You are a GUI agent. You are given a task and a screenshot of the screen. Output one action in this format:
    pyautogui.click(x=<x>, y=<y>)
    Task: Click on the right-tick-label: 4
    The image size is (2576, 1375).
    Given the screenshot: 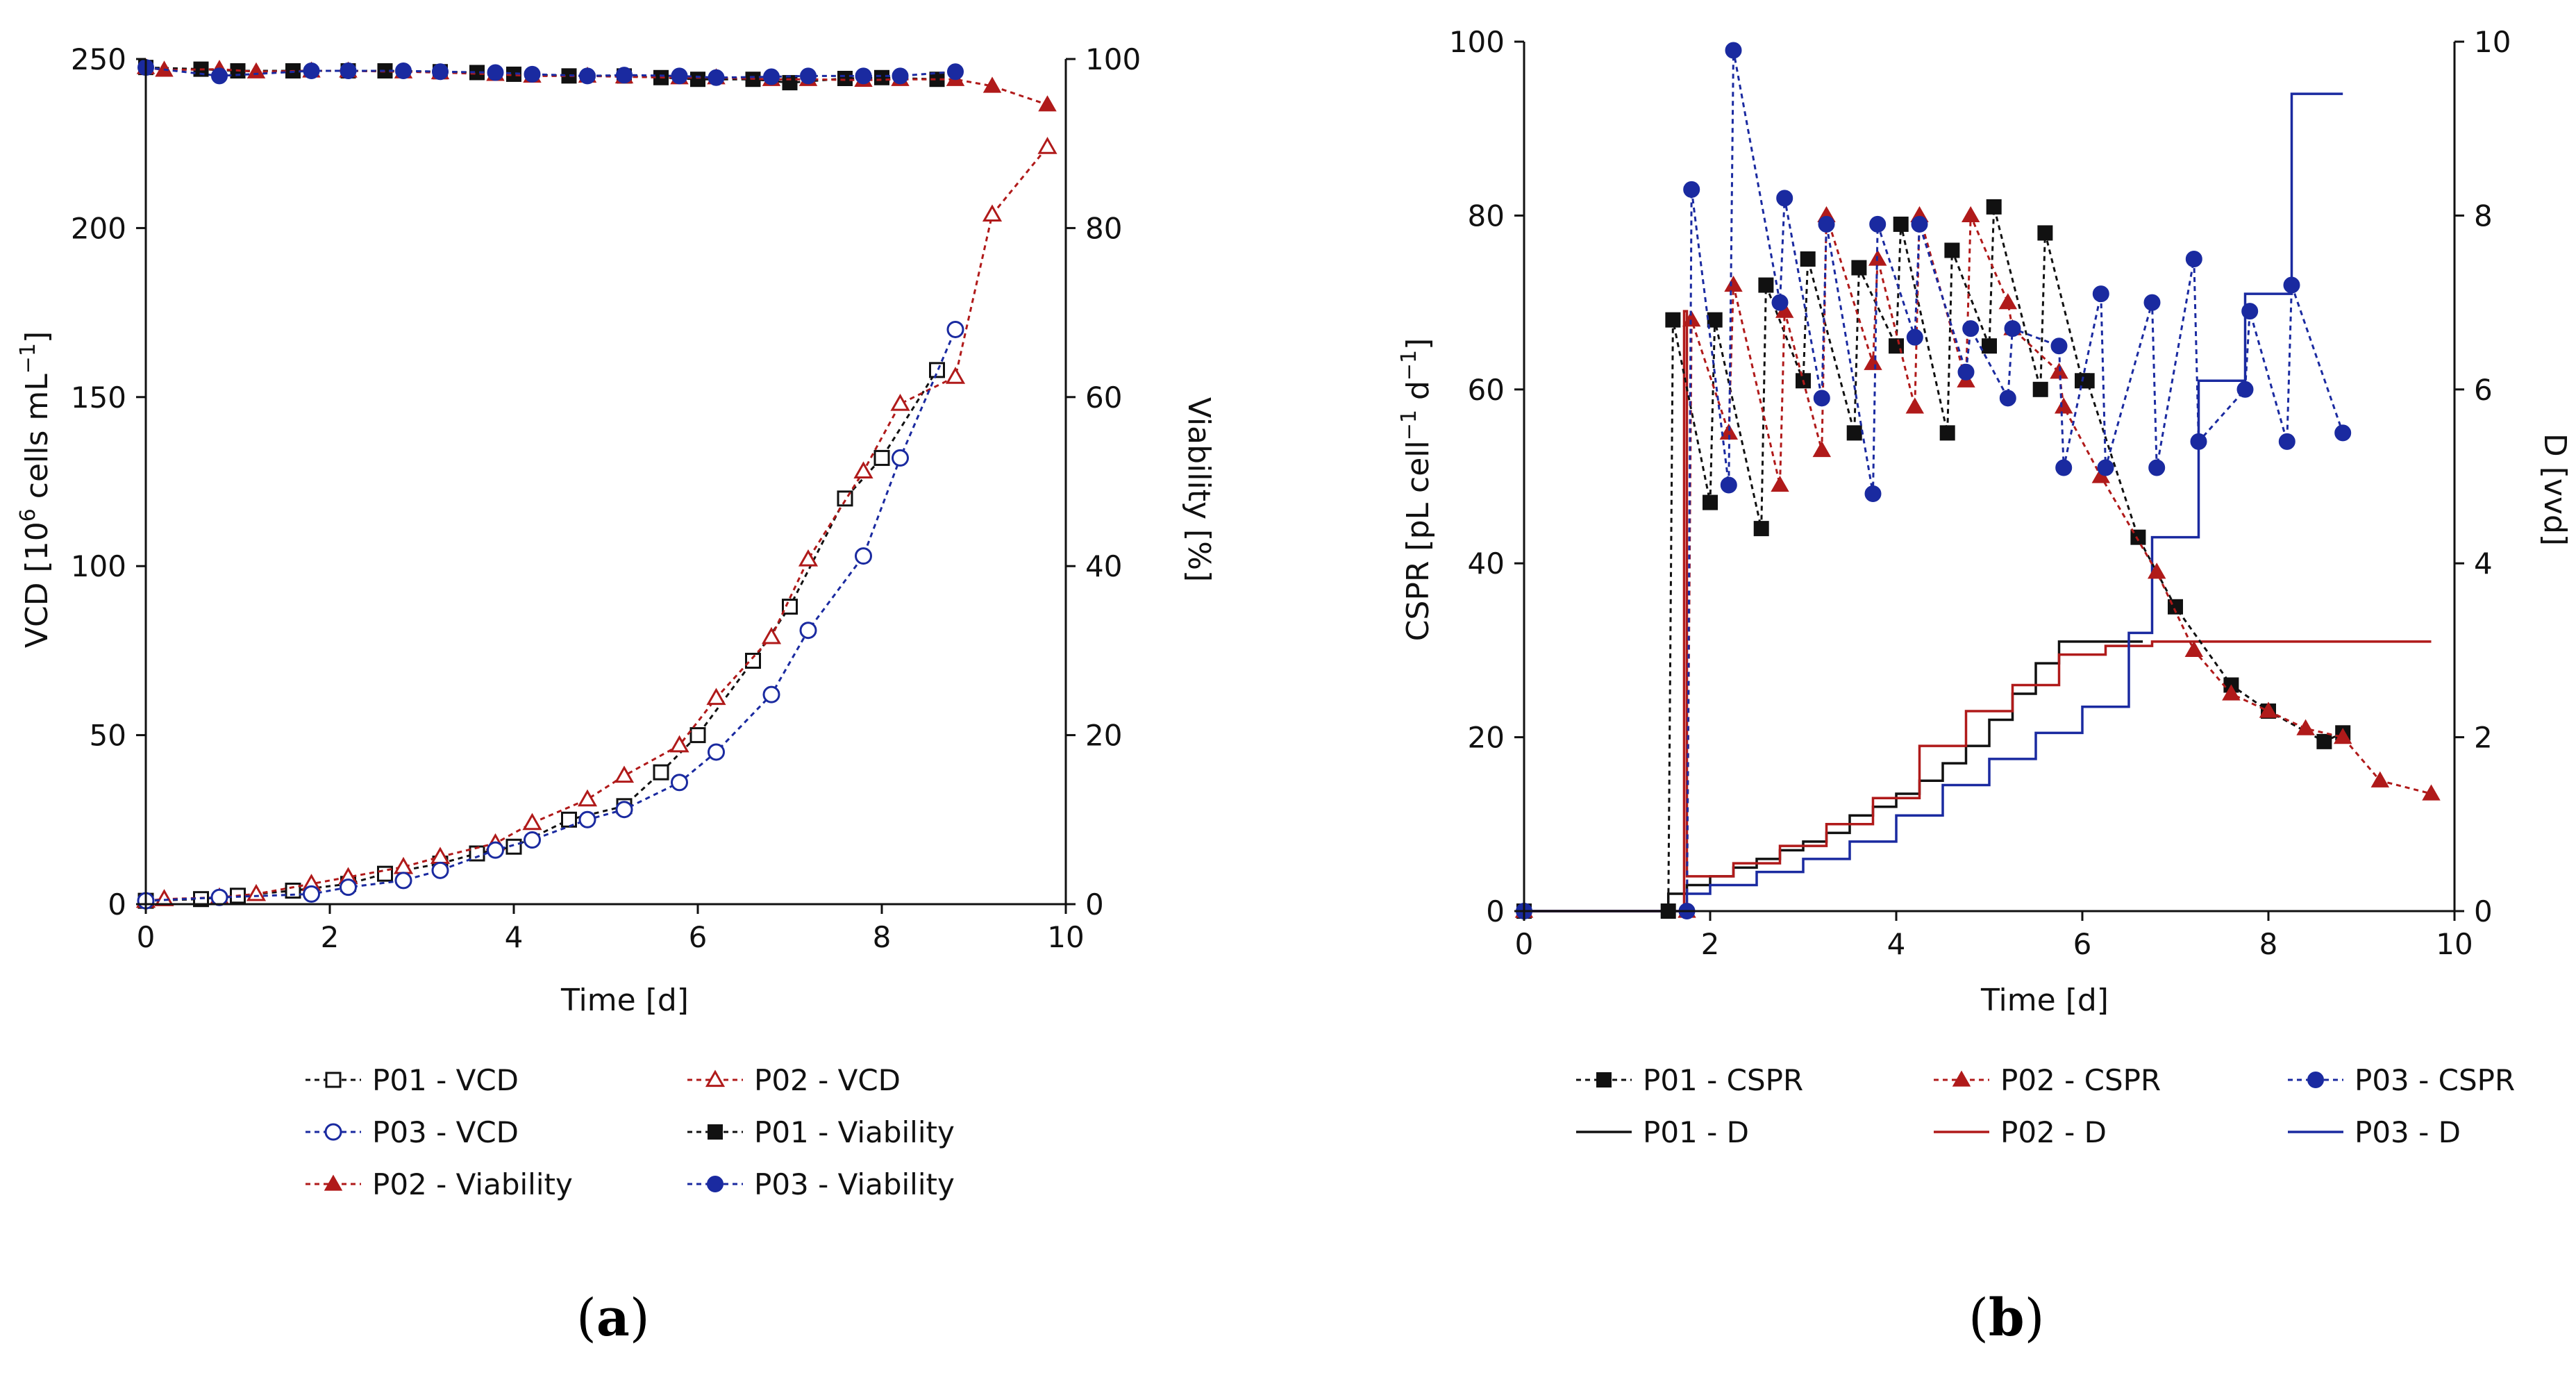 What is the action you would take?
    pyautogui.click(x=2483, y=564)
    